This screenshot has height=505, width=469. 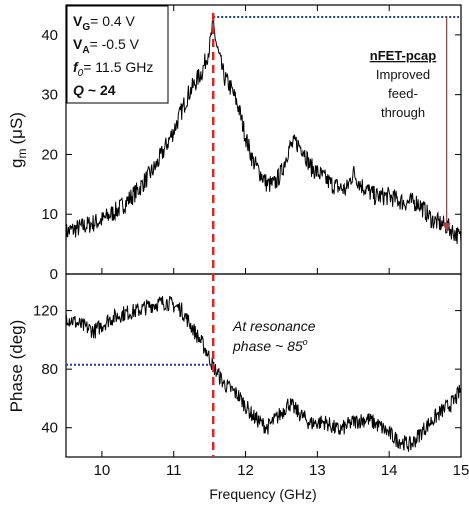 I want to click on x-tick-label: 10, so click(x=102, y=470).